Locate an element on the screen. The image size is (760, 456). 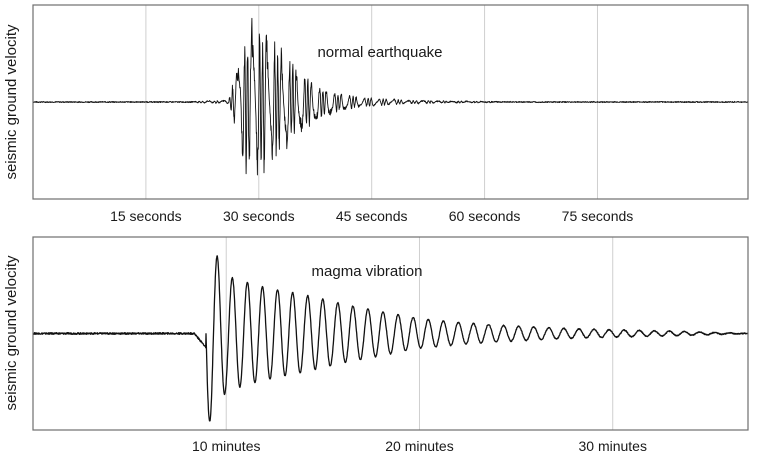
magma-y-axis-label: seismic ground velocity is located at coordinates (11, 333).